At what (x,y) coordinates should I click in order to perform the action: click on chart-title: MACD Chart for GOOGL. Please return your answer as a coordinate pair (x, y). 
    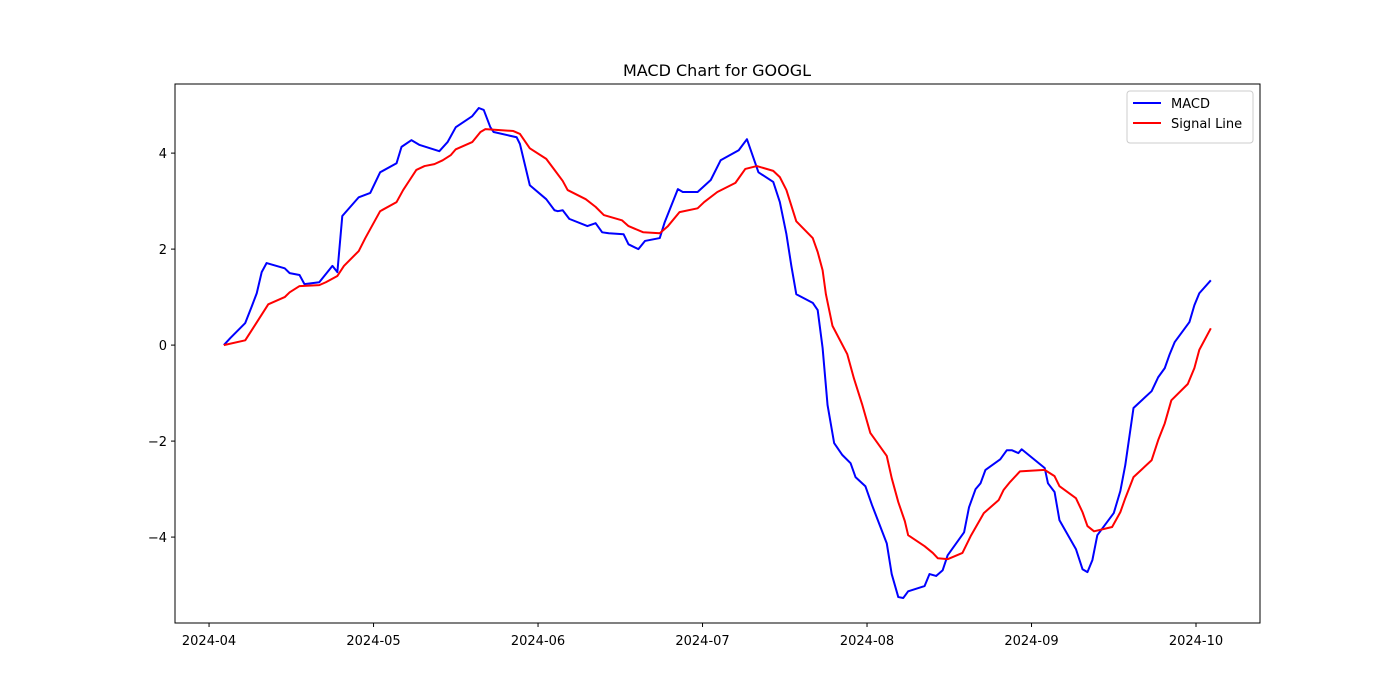
    Looking at the image, I should click on (717, 70).